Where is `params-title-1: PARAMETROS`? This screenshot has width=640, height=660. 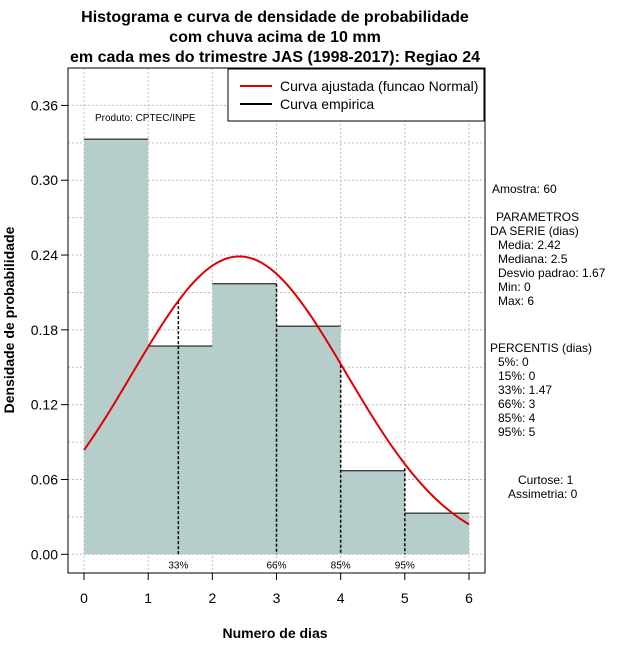 params-title-1: PARAMETROS is located at coordinates (537, 217).